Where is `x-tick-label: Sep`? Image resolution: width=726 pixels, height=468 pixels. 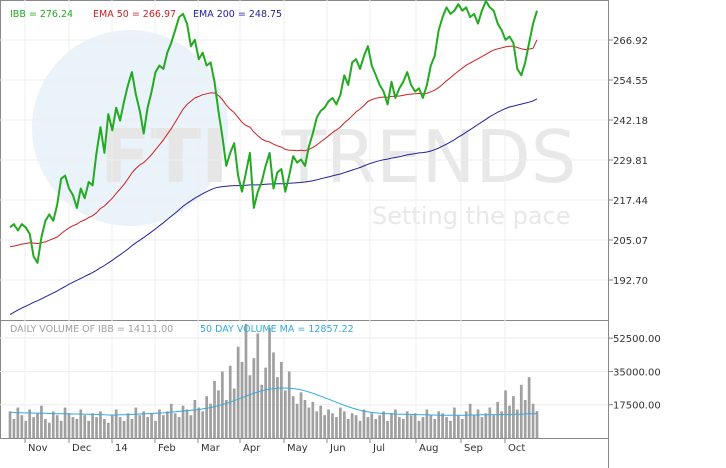 x-tick-label: Sep is located at coordinates (473, 448).